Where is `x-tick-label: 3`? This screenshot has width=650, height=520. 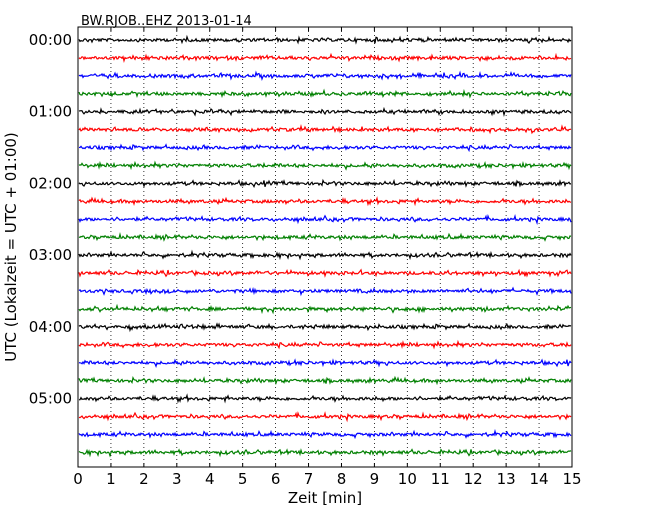
x-tick-label: 3 is located at coordinates (177, 479).